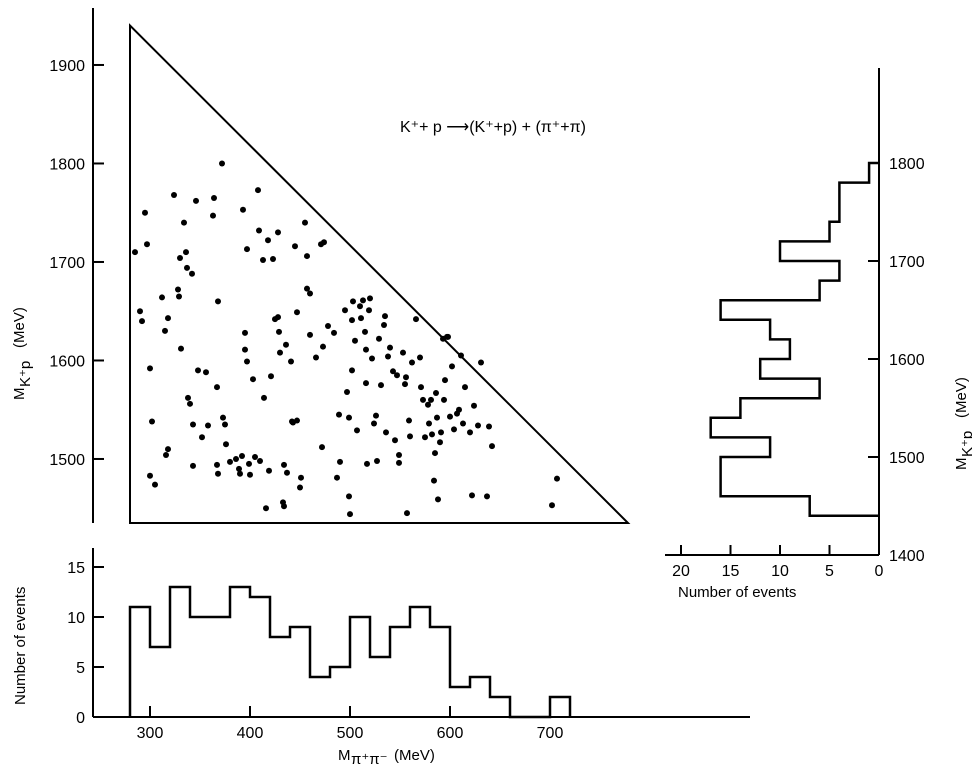 The height and width of the screenshot is (768, 972). What do you see at coordinates (794, 339) in the screenshot?
I see `hist-right-steps` at bounding box center [794, 339].